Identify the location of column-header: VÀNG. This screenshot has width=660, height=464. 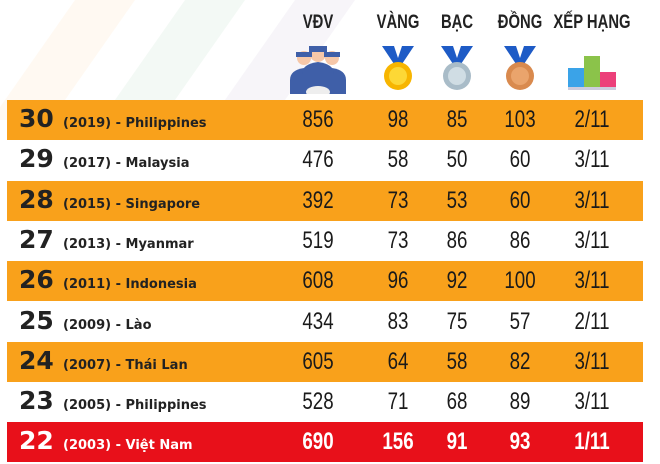
(398, 22).